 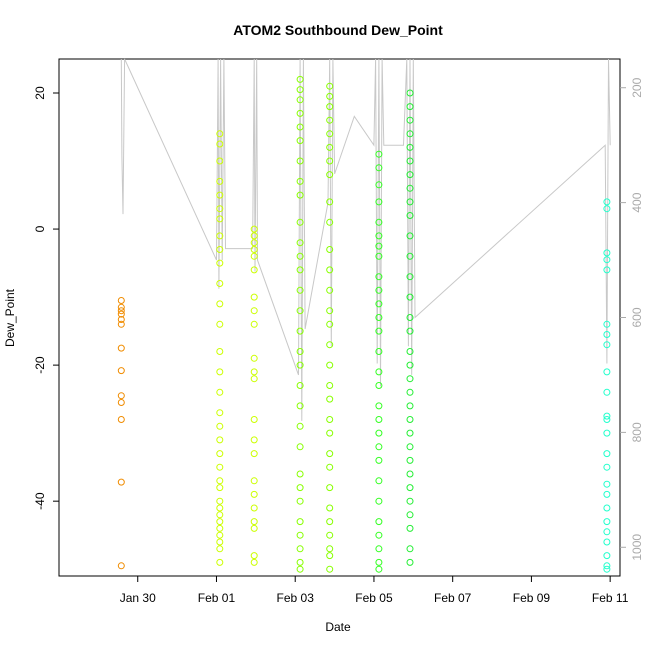 What do you see at coordinates (637, 202) in the screenshot?
I see `y2-tick-label: 400` at bounding box center [637, 202].